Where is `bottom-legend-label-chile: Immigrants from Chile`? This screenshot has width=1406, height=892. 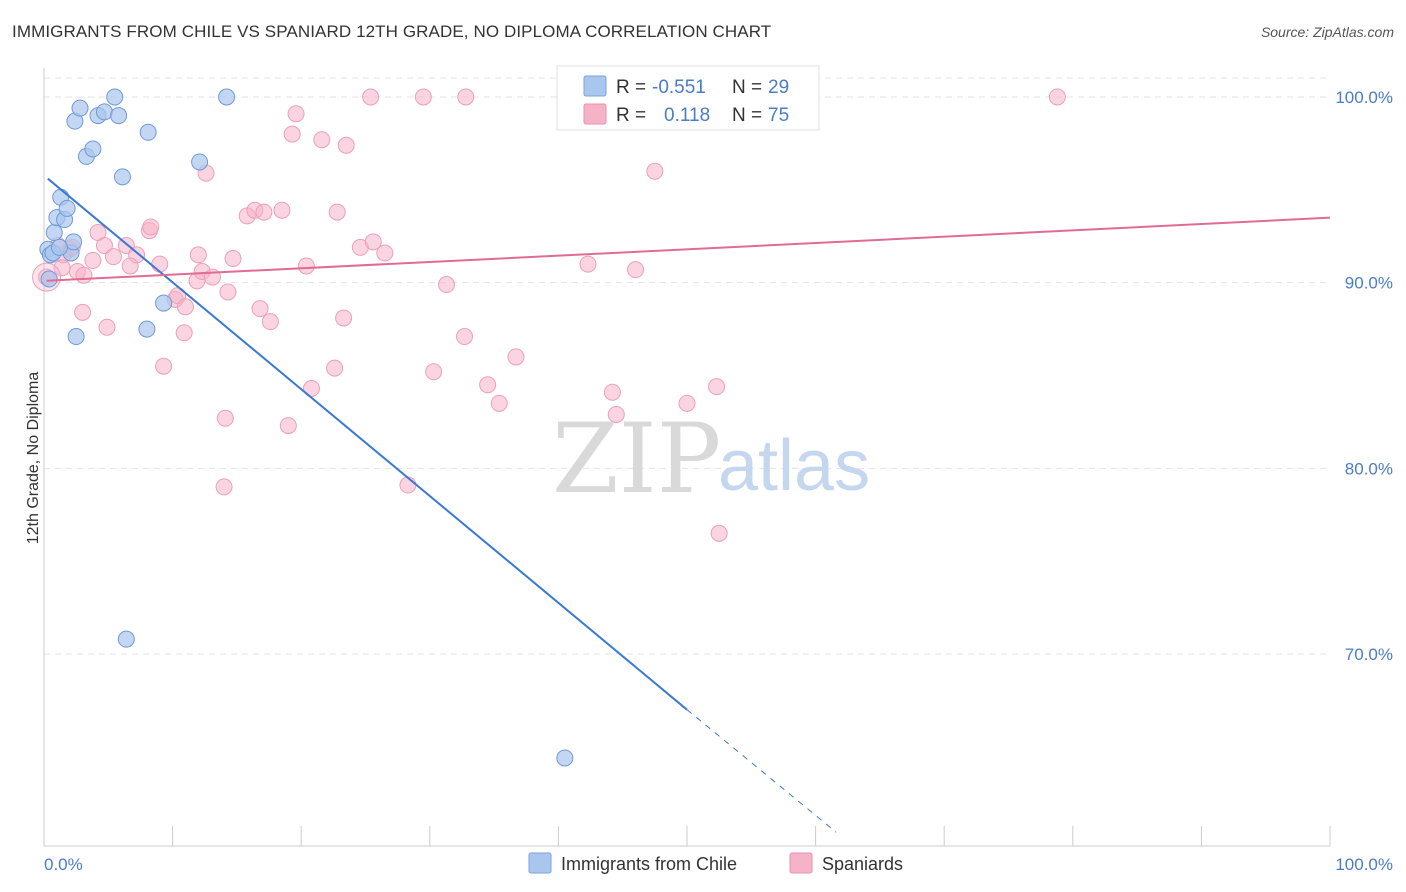
bottom-legend-label-chile: Immigrants from Chile is located at coordinates (649, 864).